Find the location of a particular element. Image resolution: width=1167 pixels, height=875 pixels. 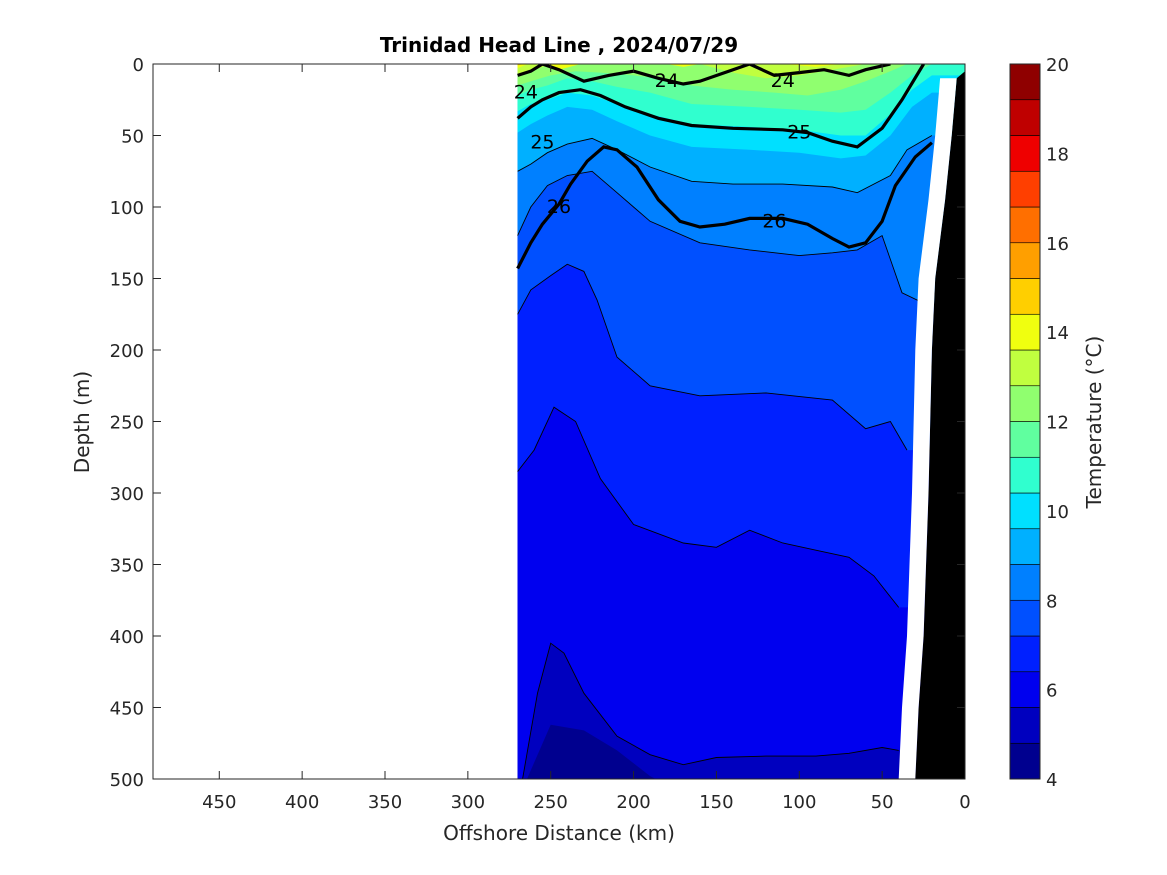

x-tick-label-350: 350 is located at coordinates (385, 802).